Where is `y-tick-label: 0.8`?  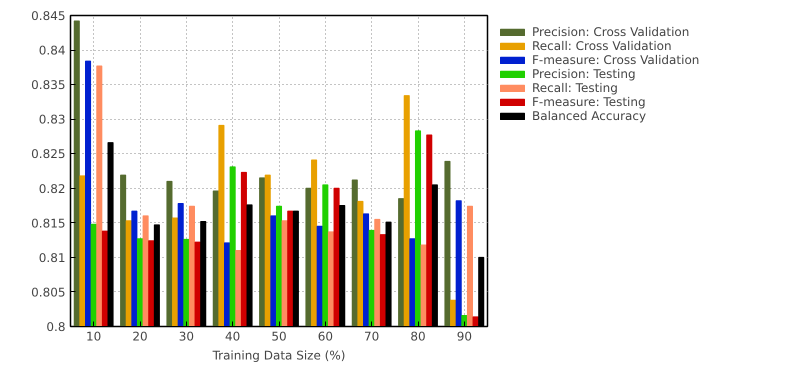 y-tick-label: 0.8 is located at coordinates (56, 327).